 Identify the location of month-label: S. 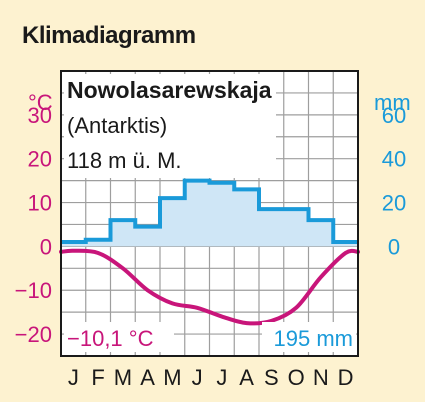
(271, 377).